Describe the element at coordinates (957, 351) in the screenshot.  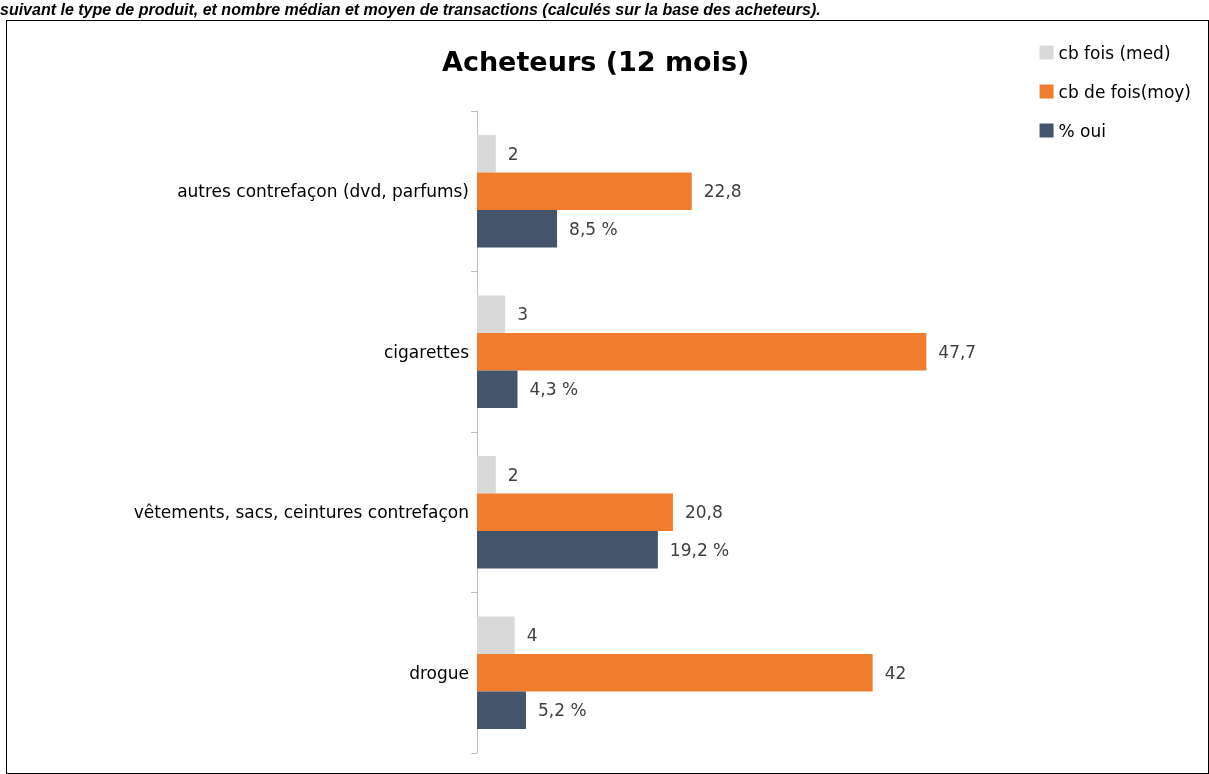
I see `data-label: 47,7` at that location.